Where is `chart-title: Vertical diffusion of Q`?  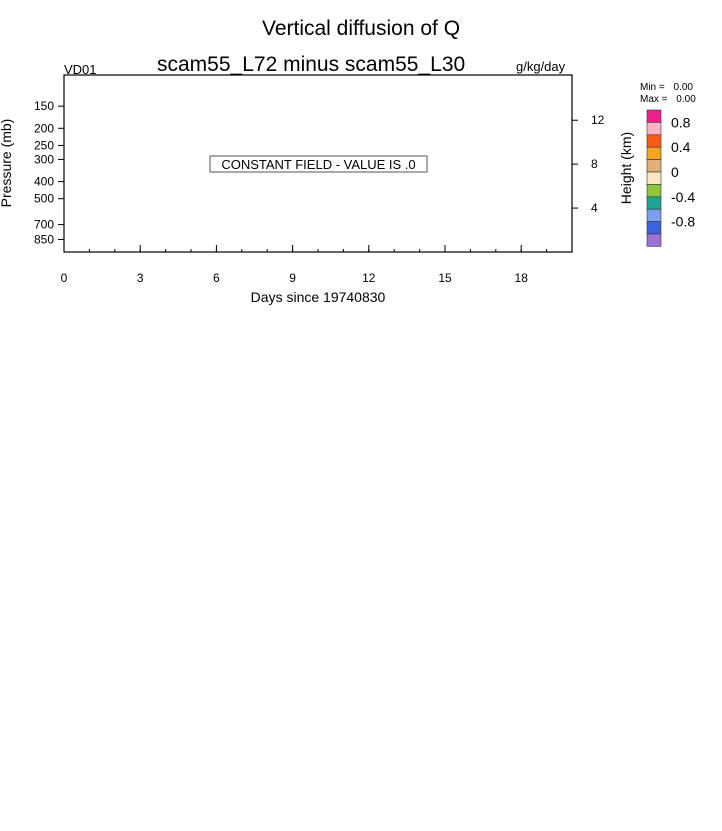 chart-title: Vertical diffusion of Q is located at coordinates (361, 28).